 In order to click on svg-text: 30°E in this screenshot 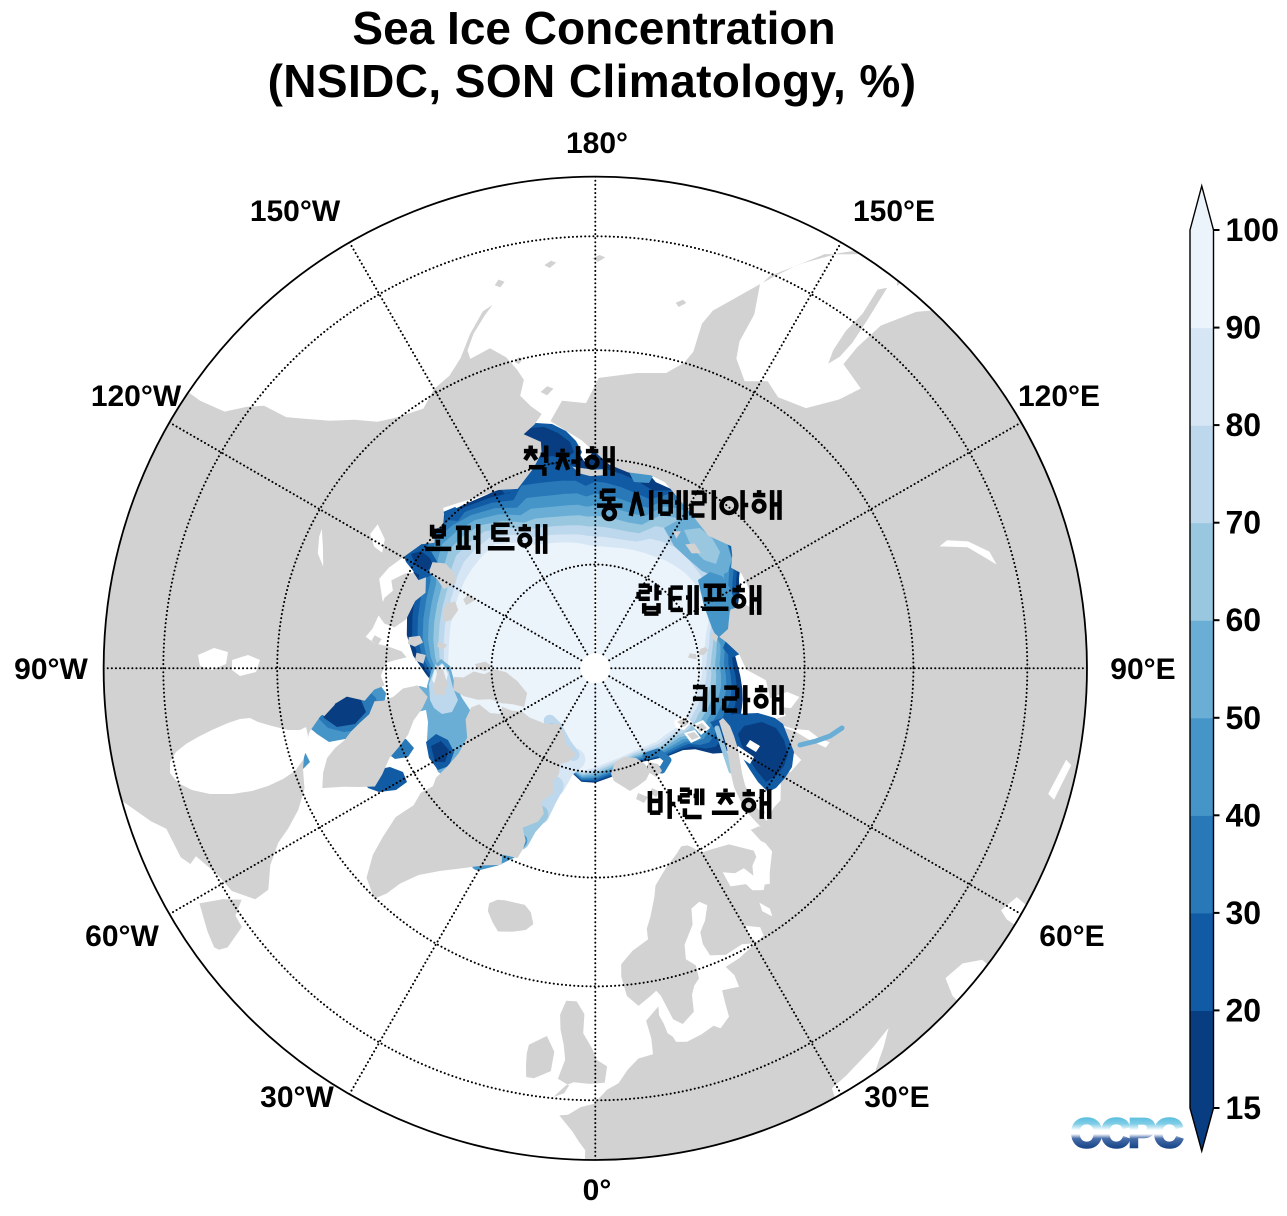, I will do `click(896, 1097)`.